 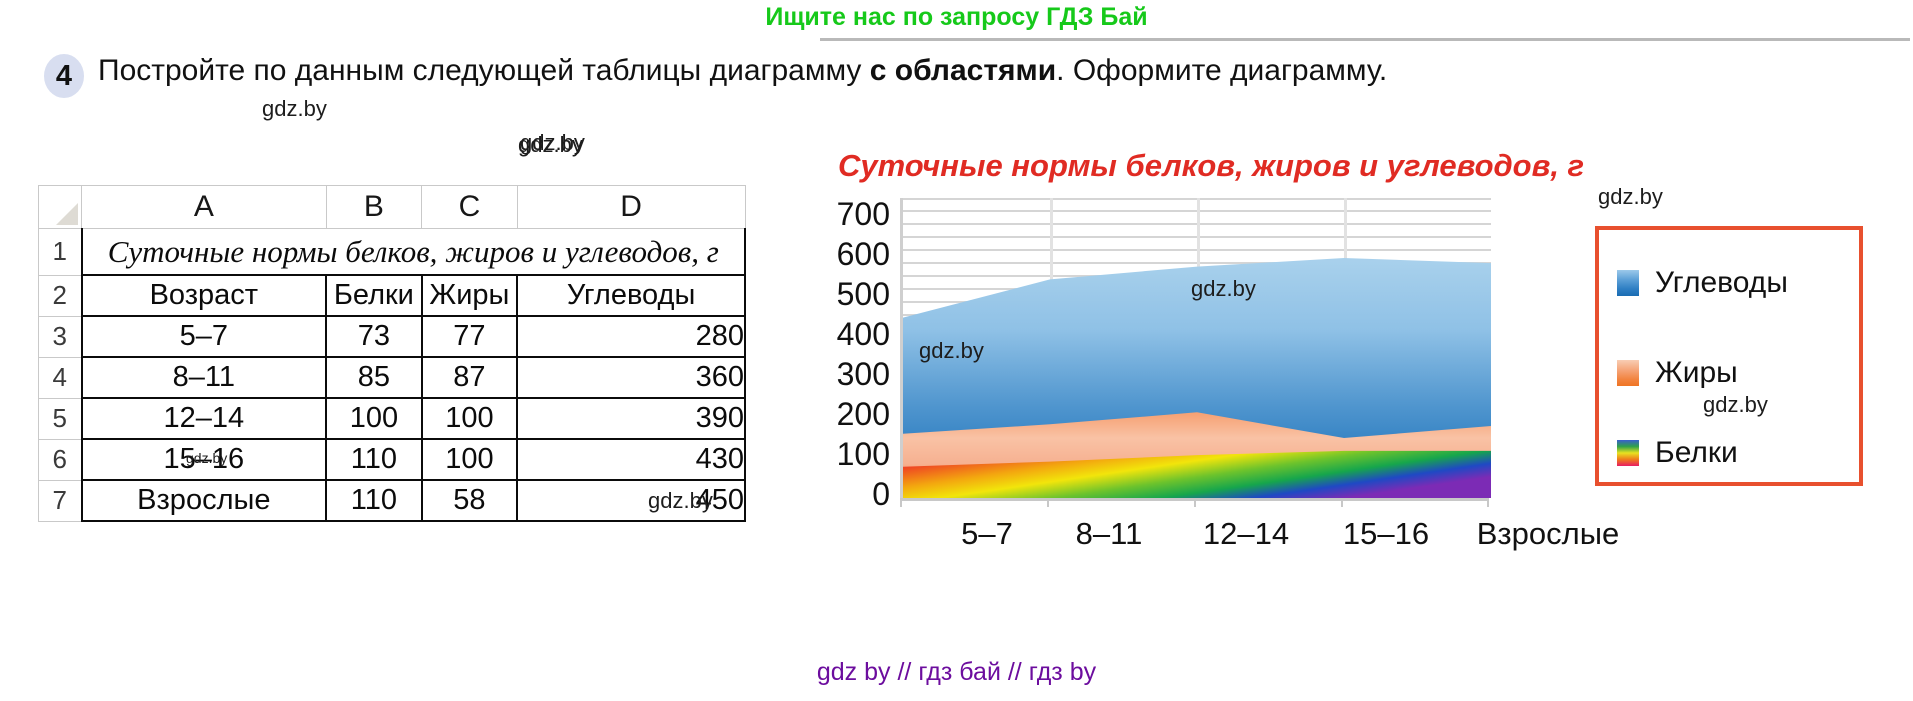 I want to click on column-header-d: D, so click(x=631, y=207).